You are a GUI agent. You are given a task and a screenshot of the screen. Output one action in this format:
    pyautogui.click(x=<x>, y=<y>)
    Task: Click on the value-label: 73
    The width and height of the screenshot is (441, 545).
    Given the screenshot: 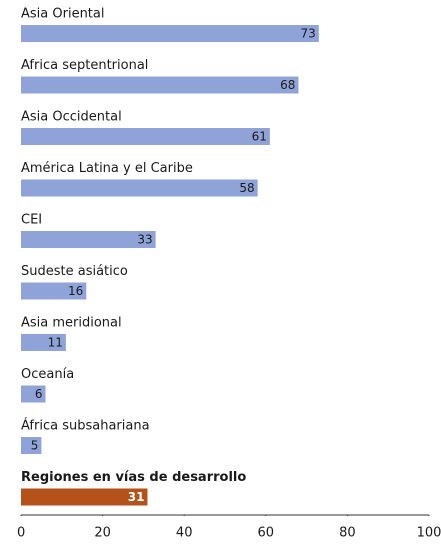 What is the action you would take?
    pyautogui.click(x=308, y=34)
    